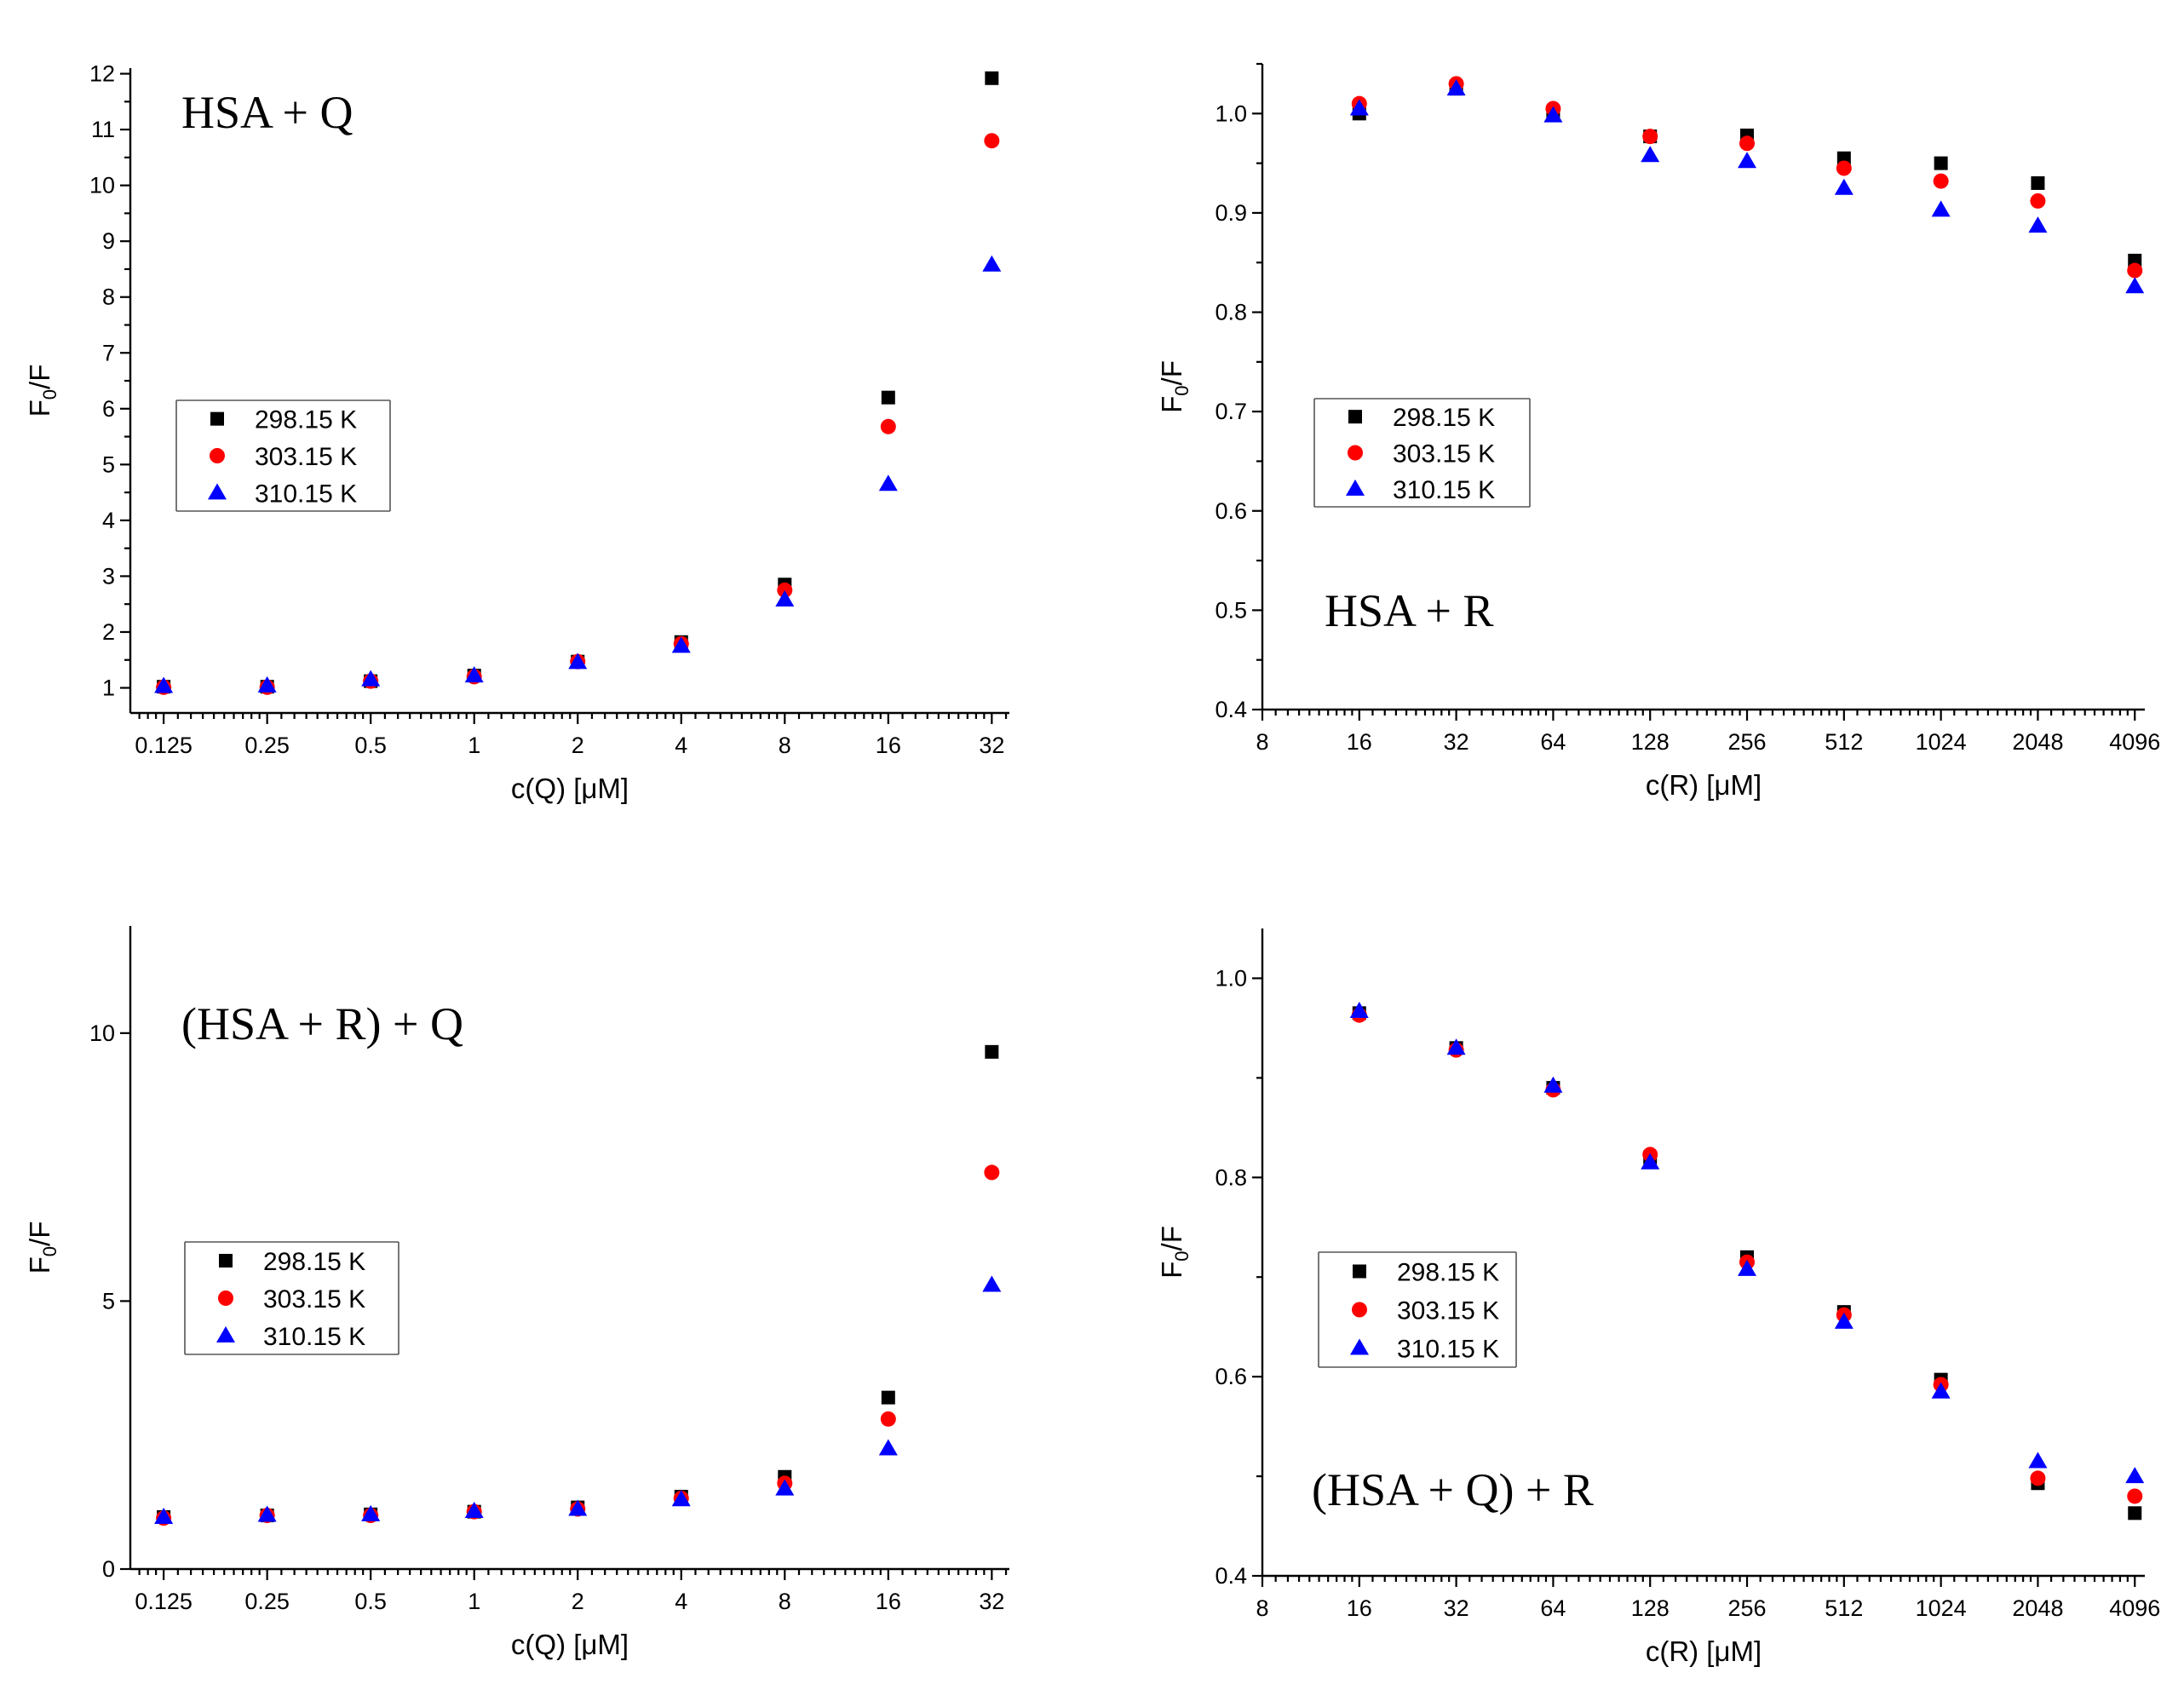  What do you see at coordinates (370, 1601) in the screenshot?
I see `x-tick-label: 0.5` at bounding box center [370, 1601].